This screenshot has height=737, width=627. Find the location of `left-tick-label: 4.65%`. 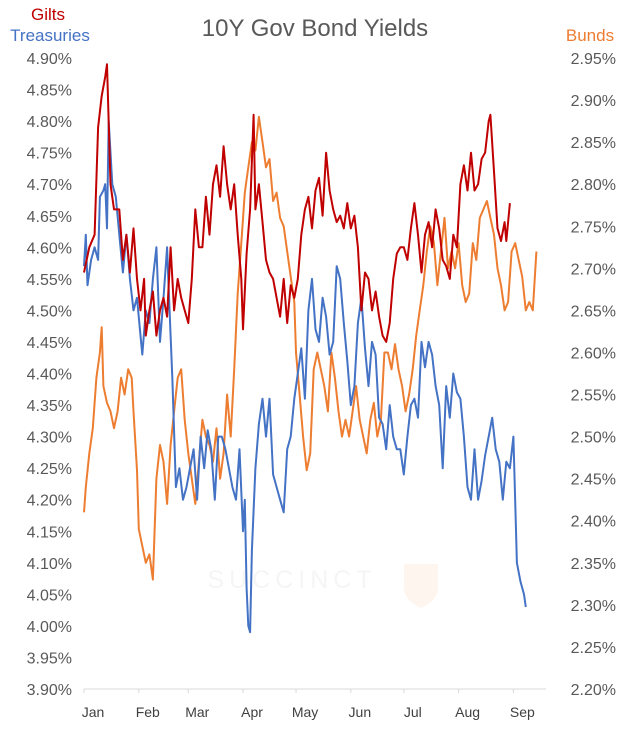

left-tick-label: 4.65% is located at coordinates (49, 217).